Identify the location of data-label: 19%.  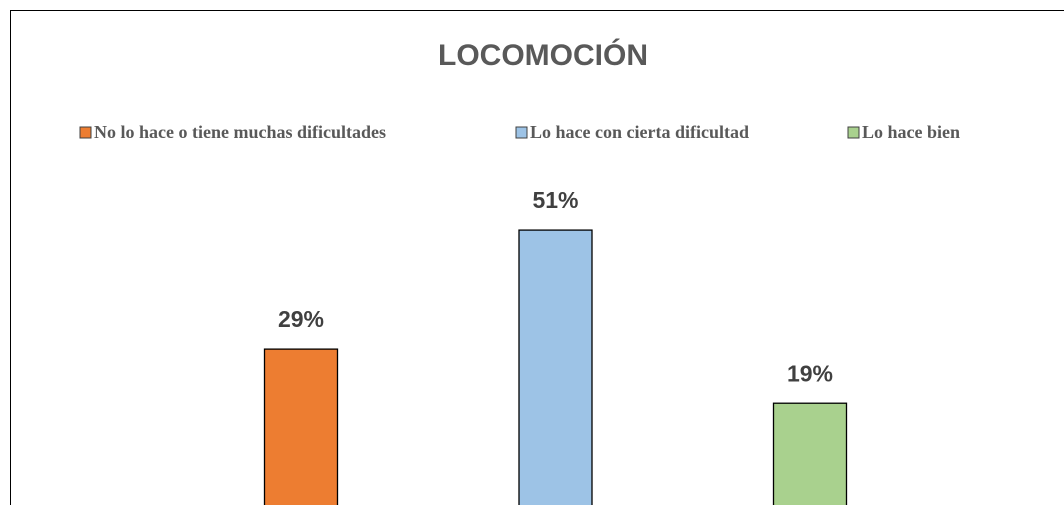
(810, 373).